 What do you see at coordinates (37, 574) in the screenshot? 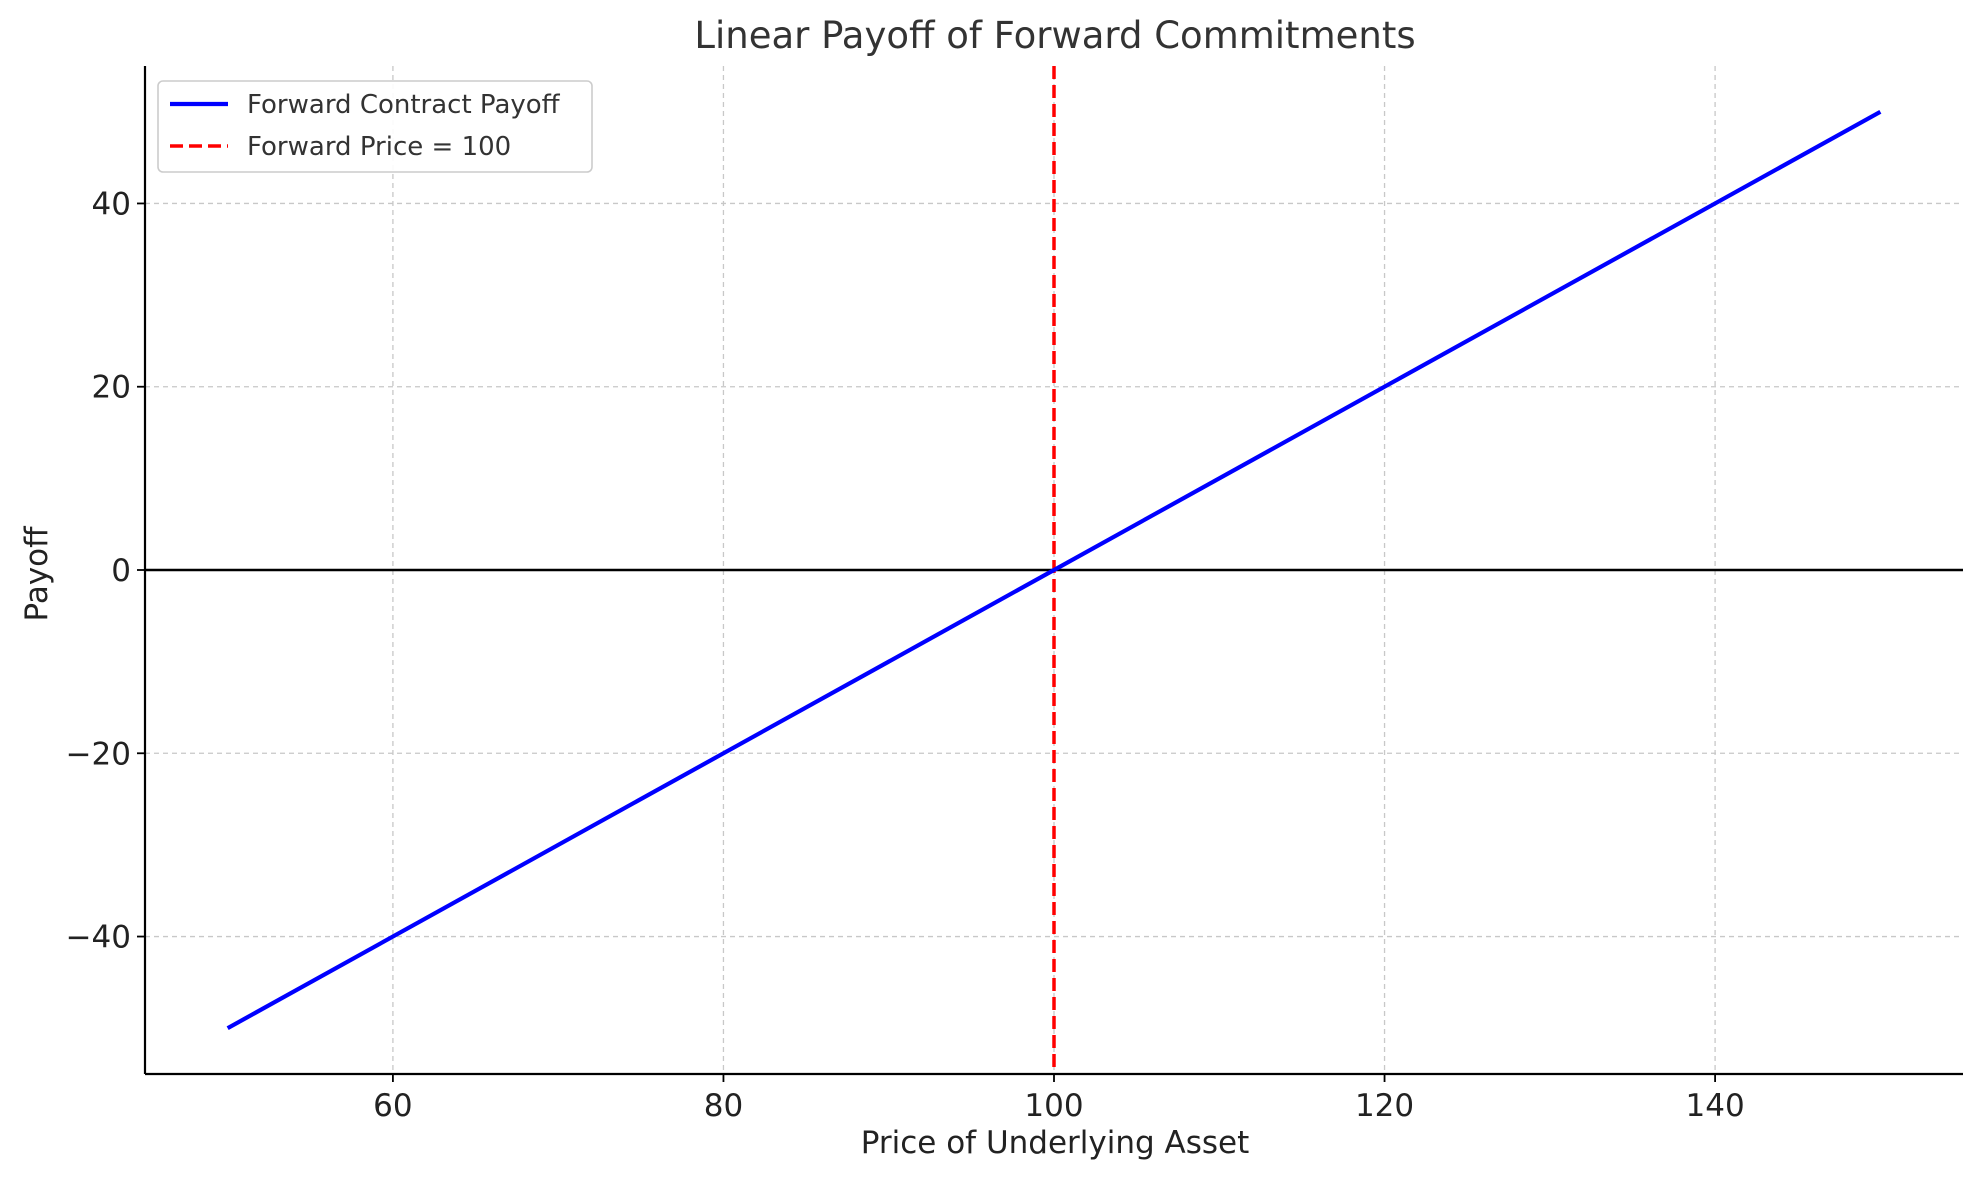
I see `y-axis-title: Payoff` at bounding box center [37, 574].